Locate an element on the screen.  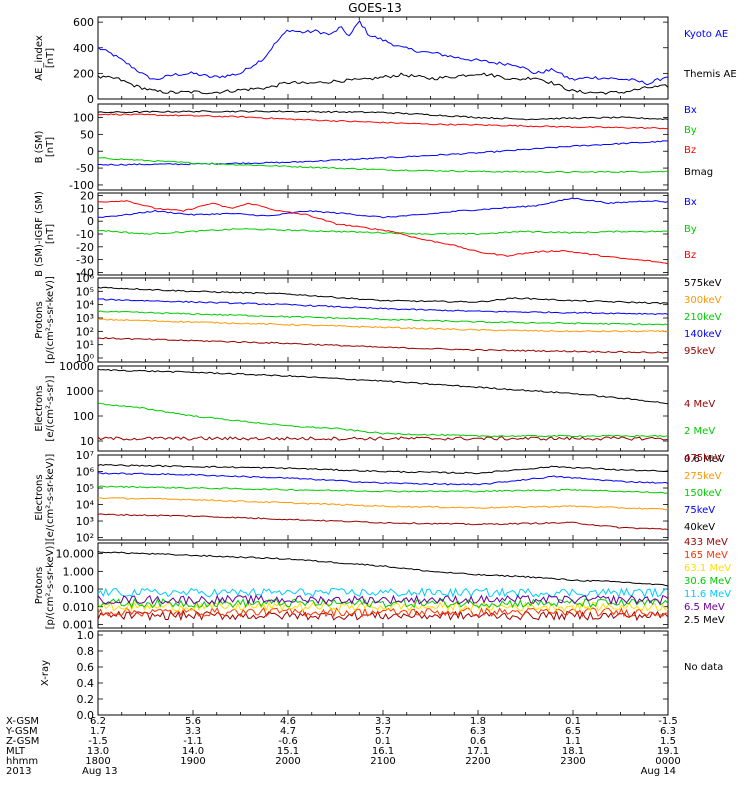
legend-label: 0.6 MeV is located at coordinates (704, 459).